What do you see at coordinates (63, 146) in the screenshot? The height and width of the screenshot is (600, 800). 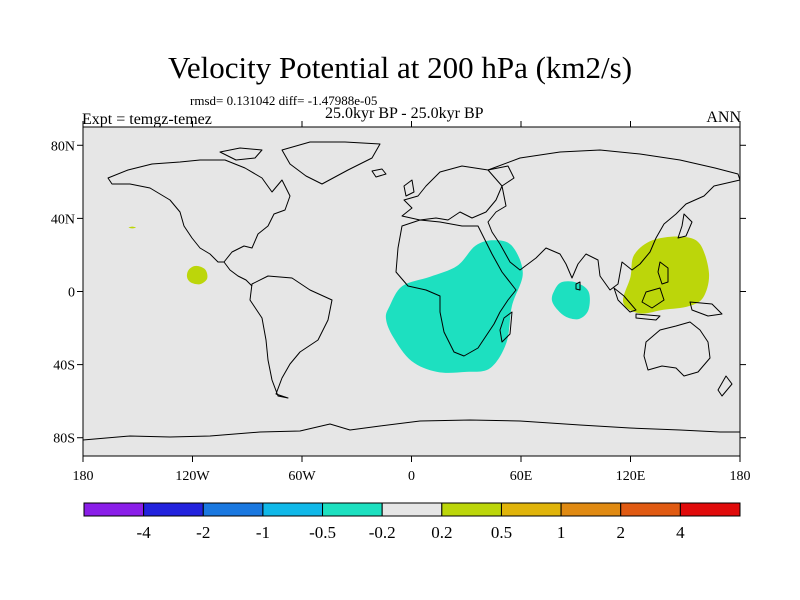 I see `y-tick-label: 80N` at bounding box center [63, 146].